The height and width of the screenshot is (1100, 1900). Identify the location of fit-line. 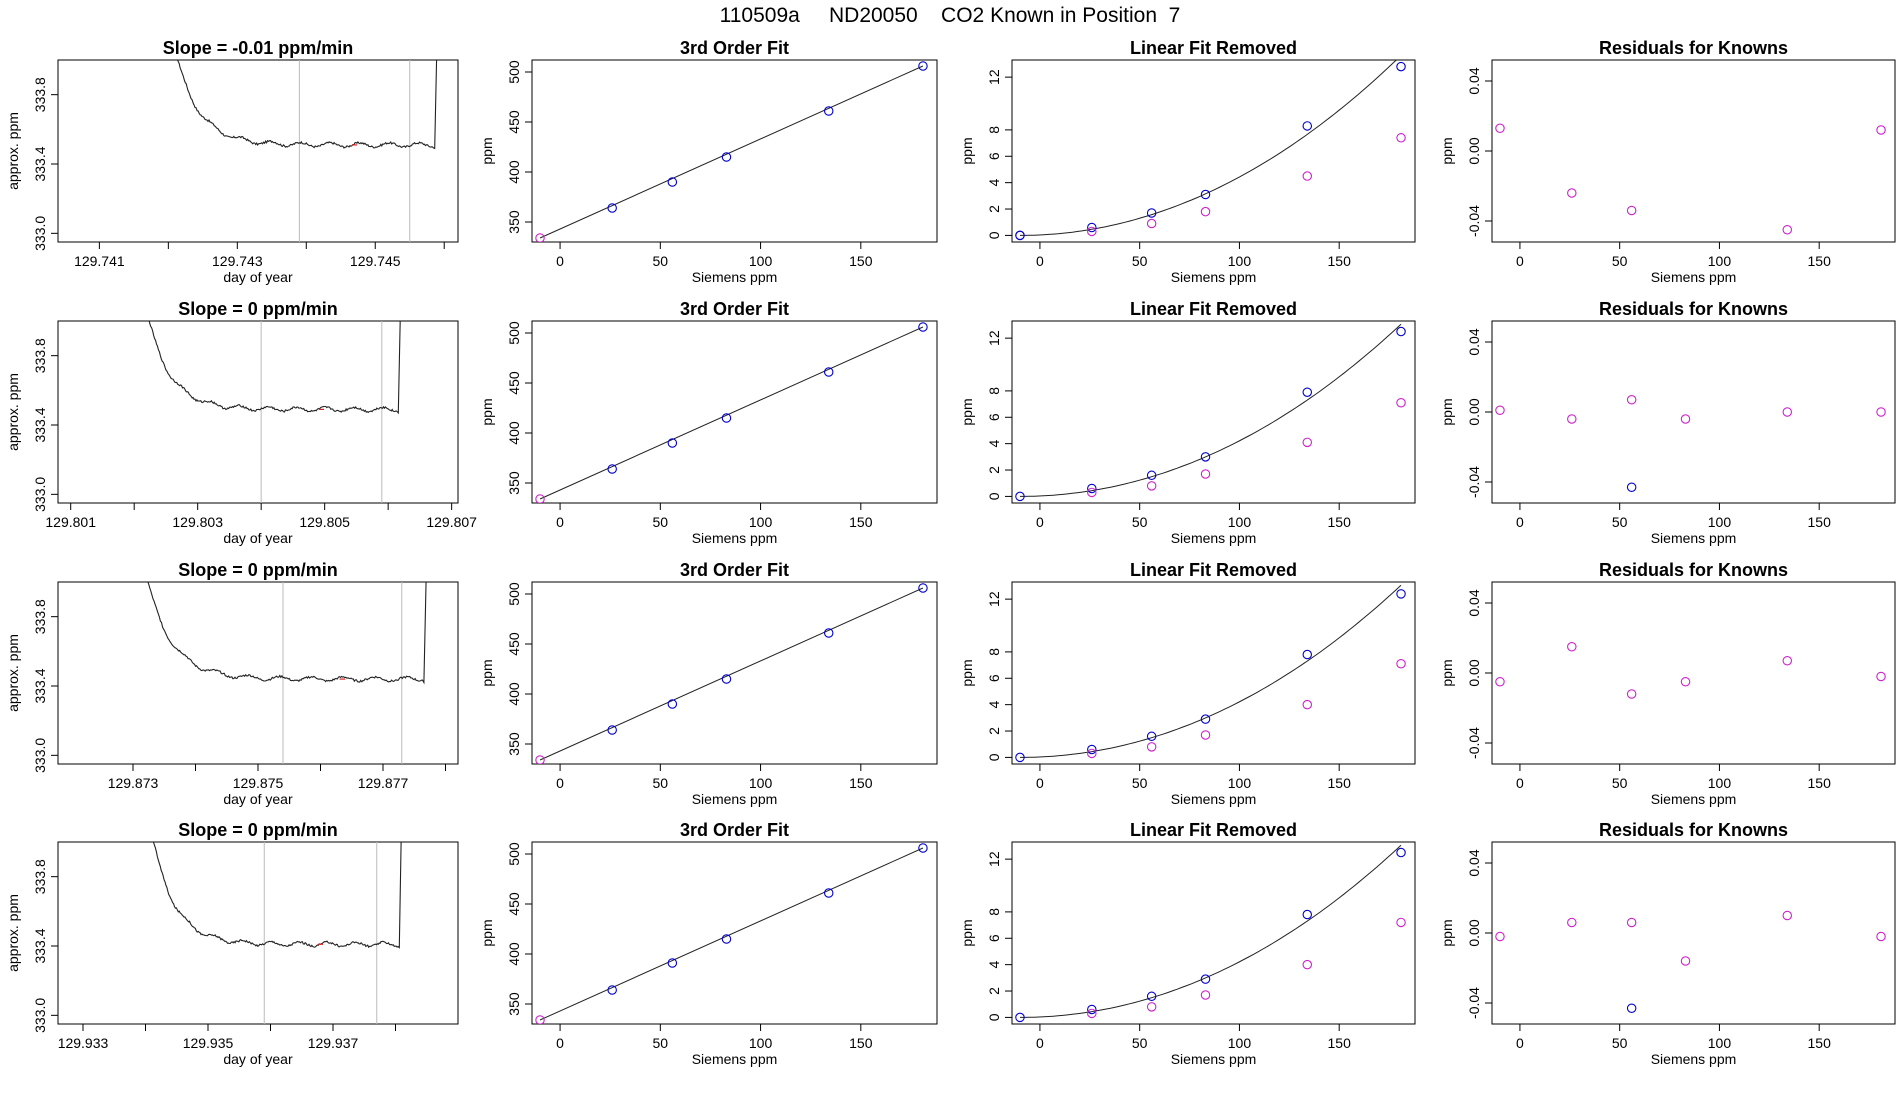
(731, 674).